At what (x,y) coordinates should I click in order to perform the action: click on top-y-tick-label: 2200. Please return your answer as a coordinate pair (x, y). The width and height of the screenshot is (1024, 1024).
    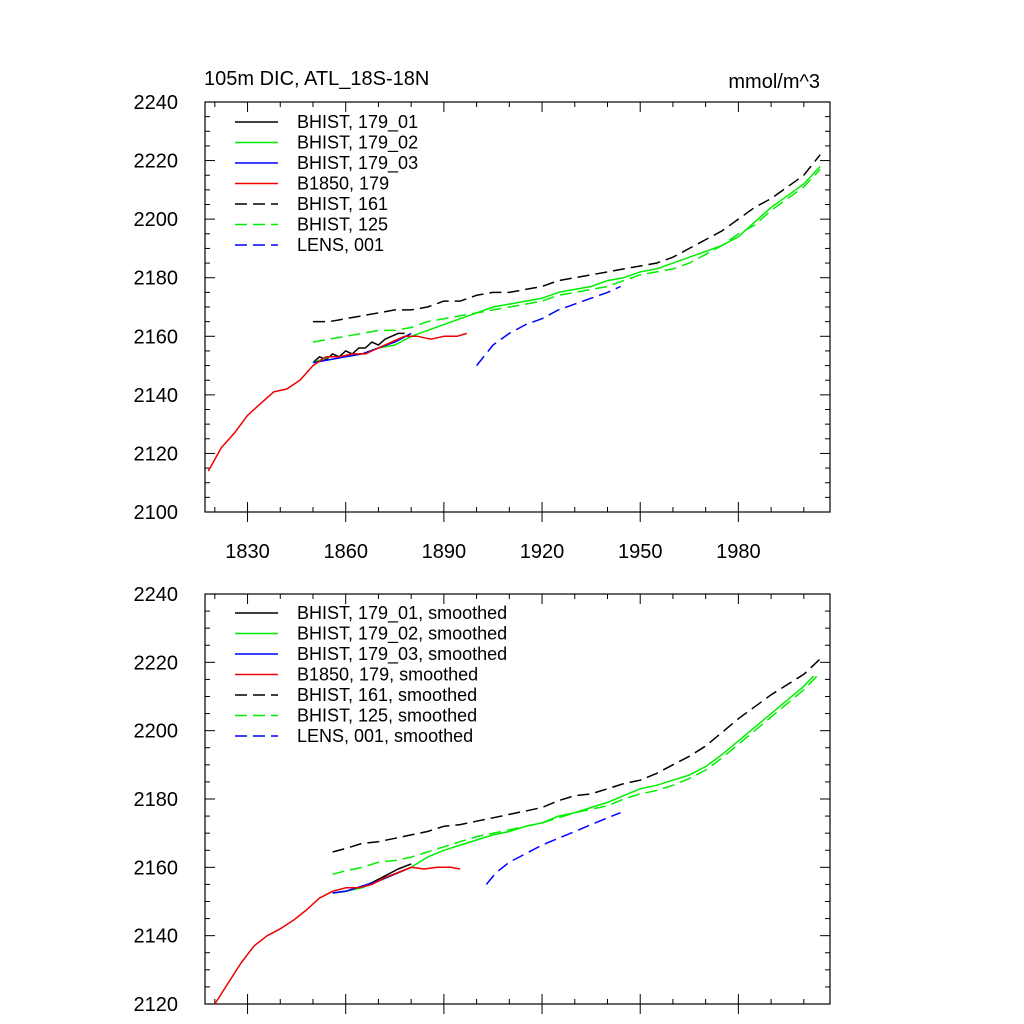
    Looking at the image, I should click on (156, 220).